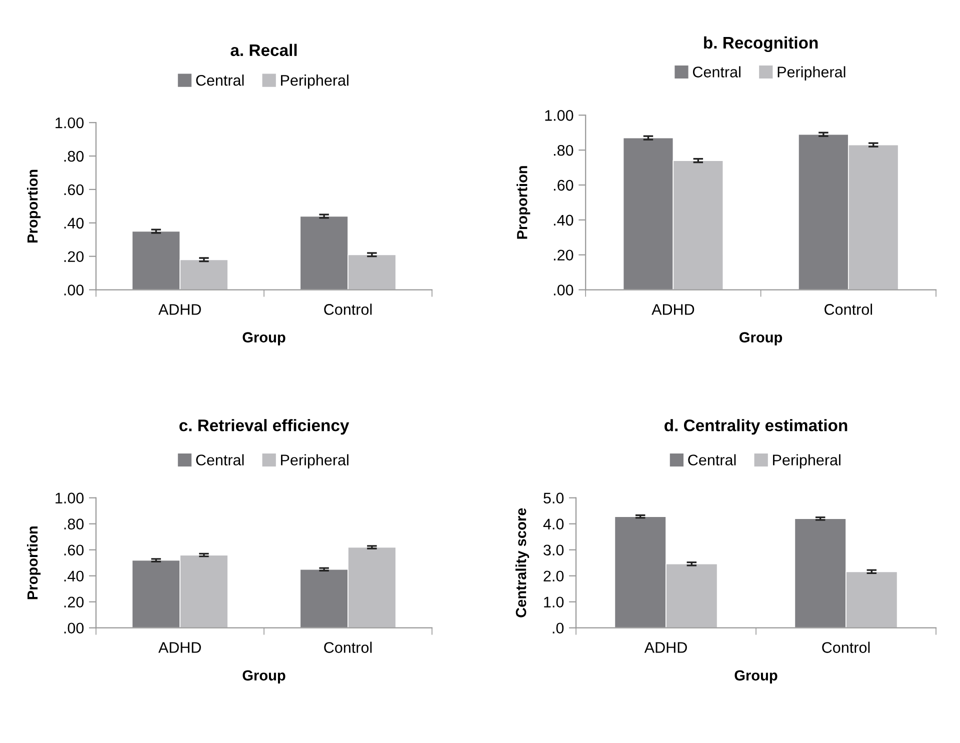 The height and width of the screenshot is (743, 960). What do you see at coordinates (761, 44) in the screenshot?
I see `chart-title: b. Recognition` at bounding box center [761, 44].